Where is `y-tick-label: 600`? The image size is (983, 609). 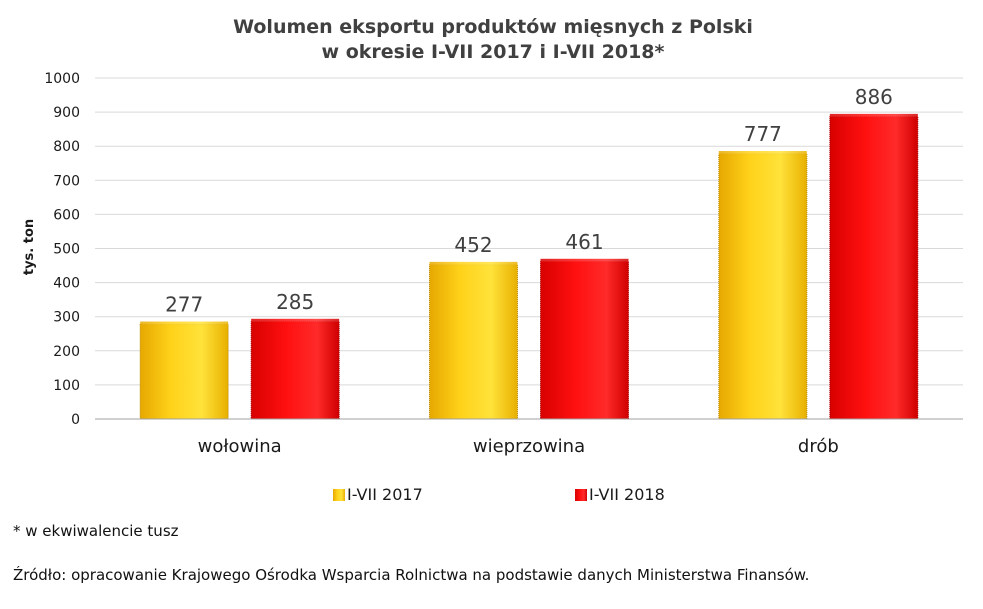
y-tick-label: 600 is located at coordinates (66, 215).